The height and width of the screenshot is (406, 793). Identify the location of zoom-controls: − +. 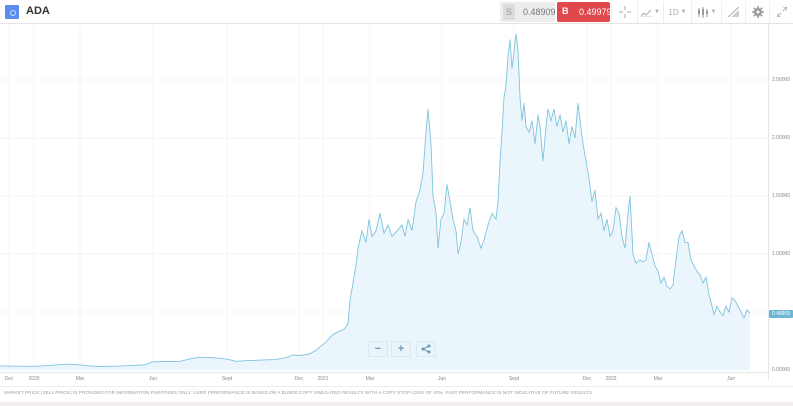
(389, 349).